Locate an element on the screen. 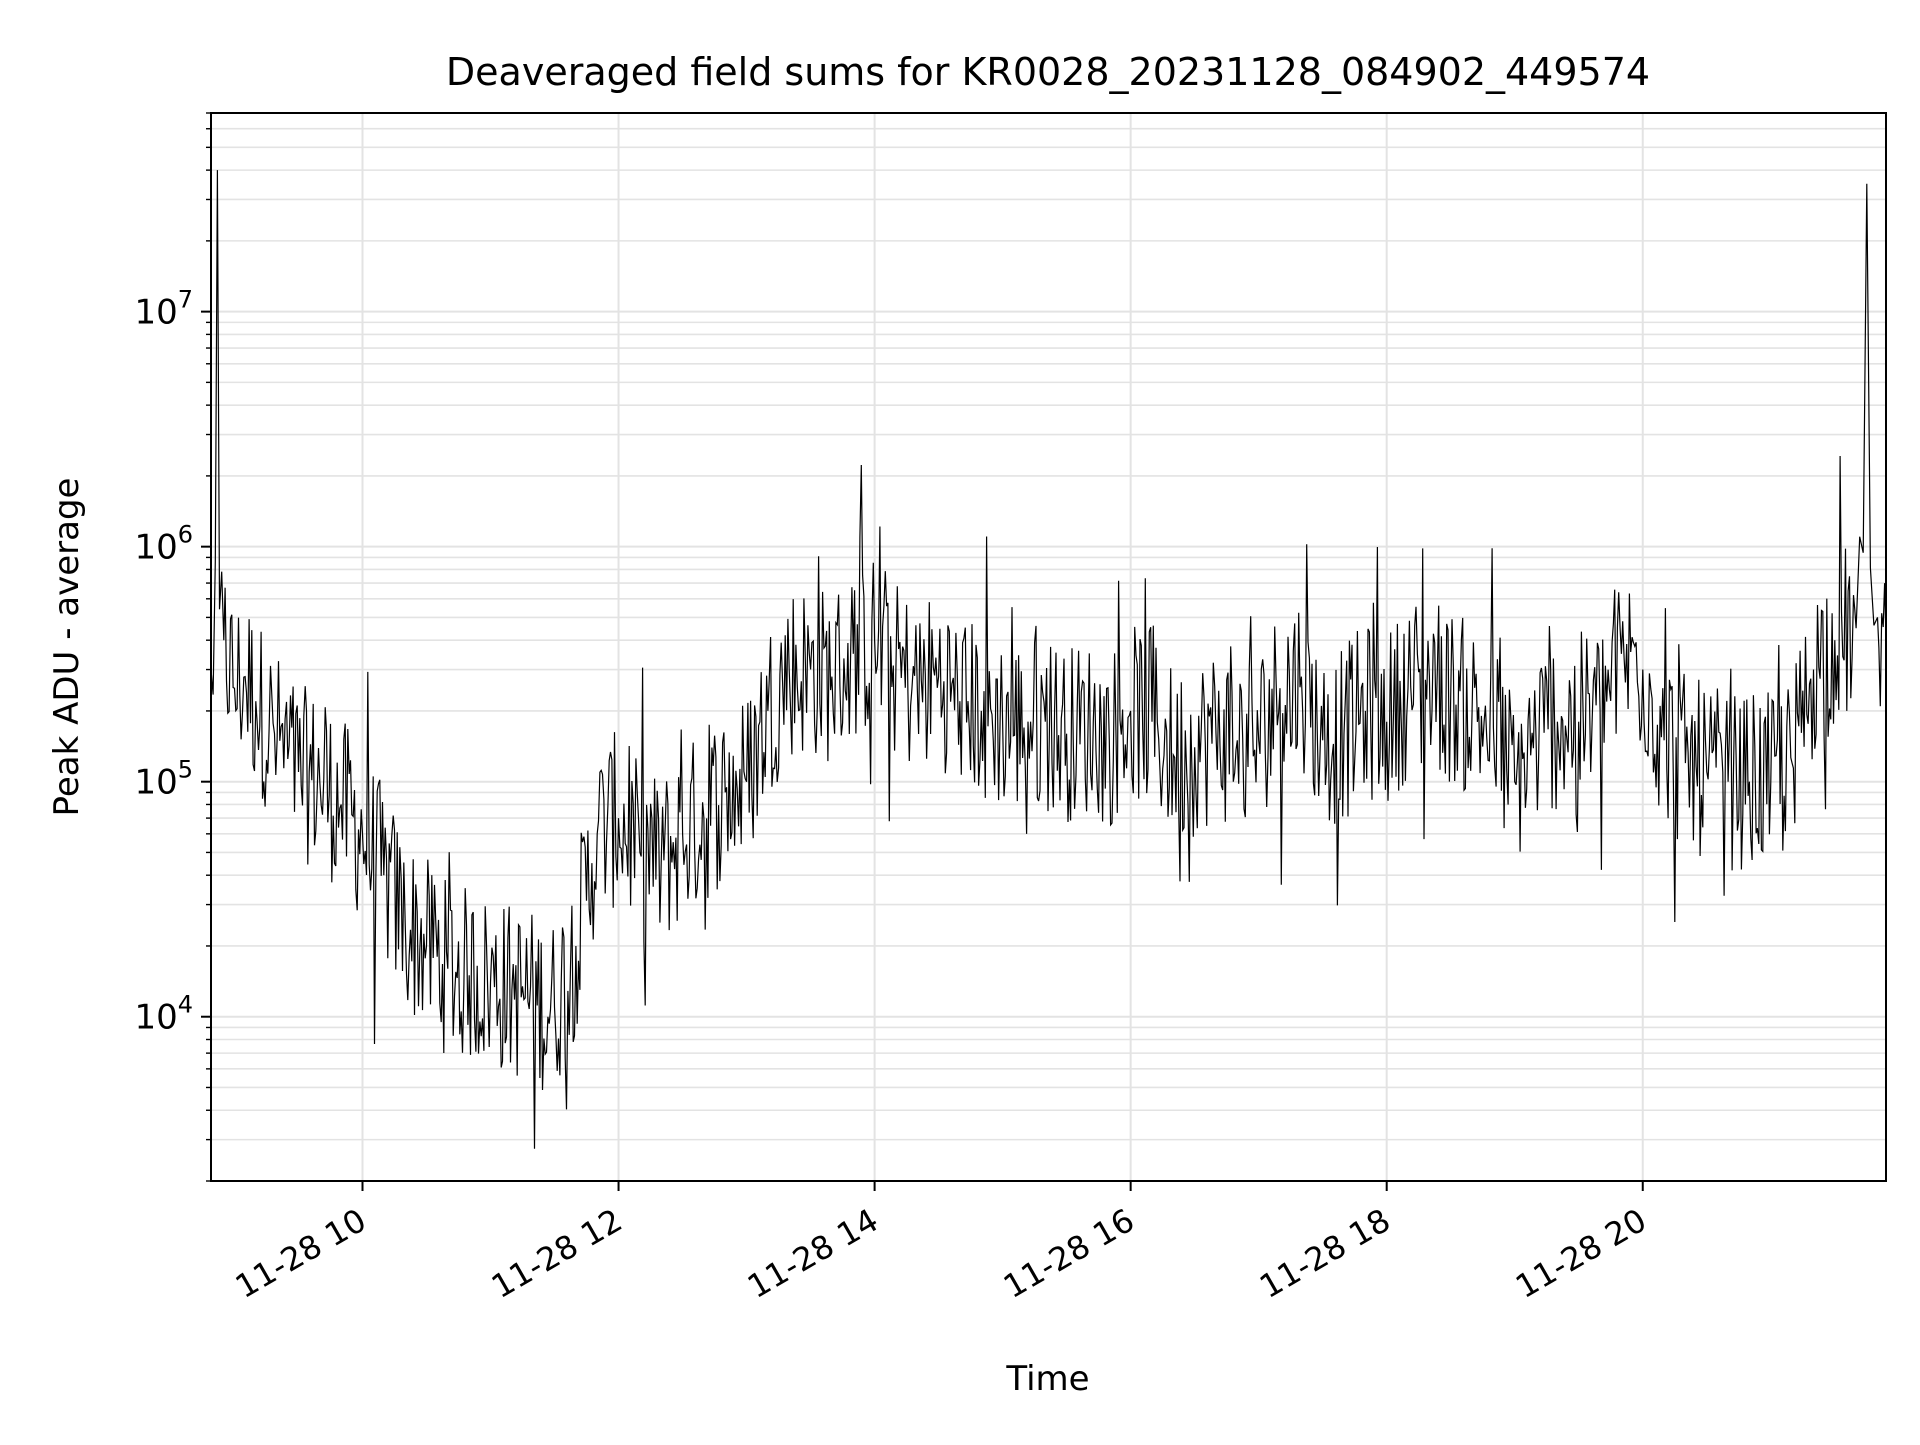  y-axis-label: Peak ADU - average is located at coordinates (67, 647).